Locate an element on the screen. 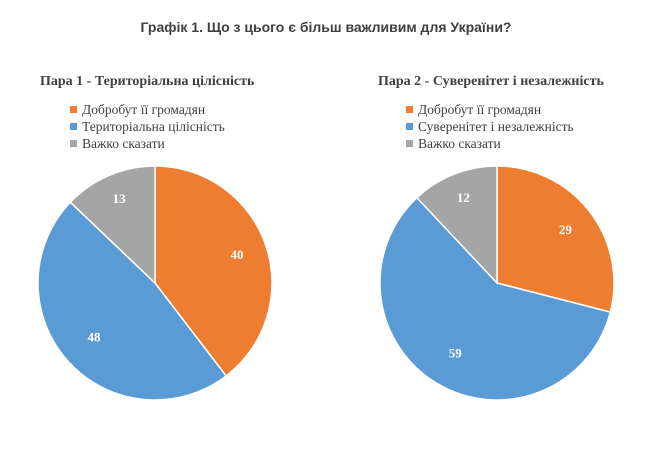 This screenshot has height=458, width=652. data-label: 40 is located at coordinates (237, 254).